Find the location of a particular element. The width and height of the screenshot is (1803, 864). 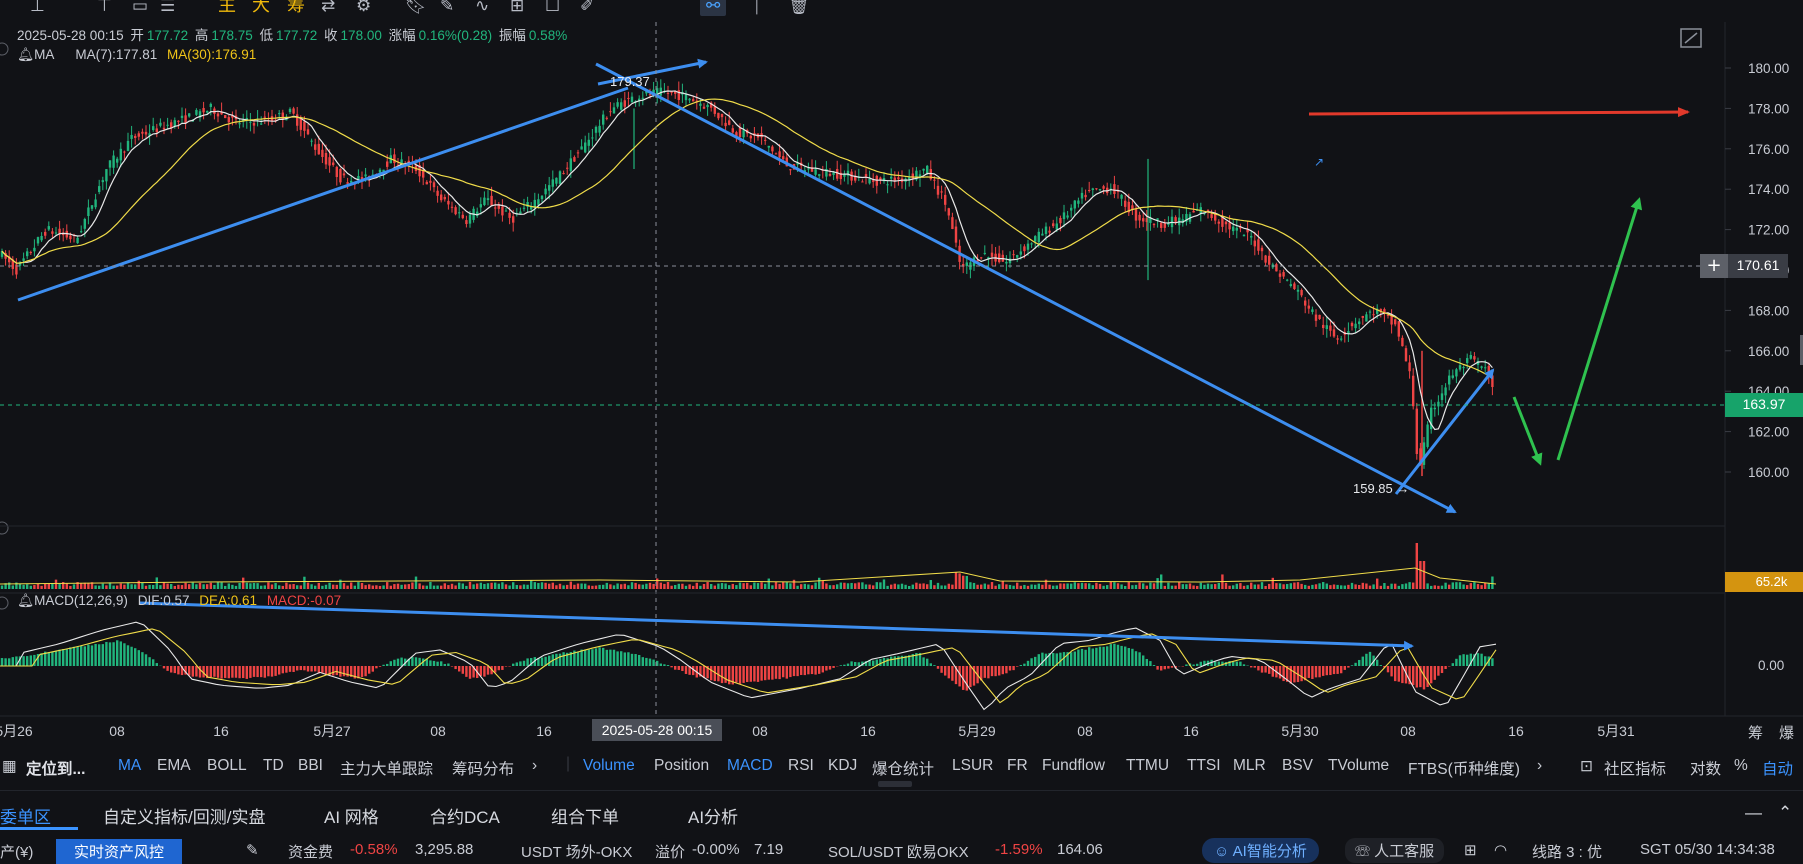

ma-label: MA is located at coordinates (44, 54).